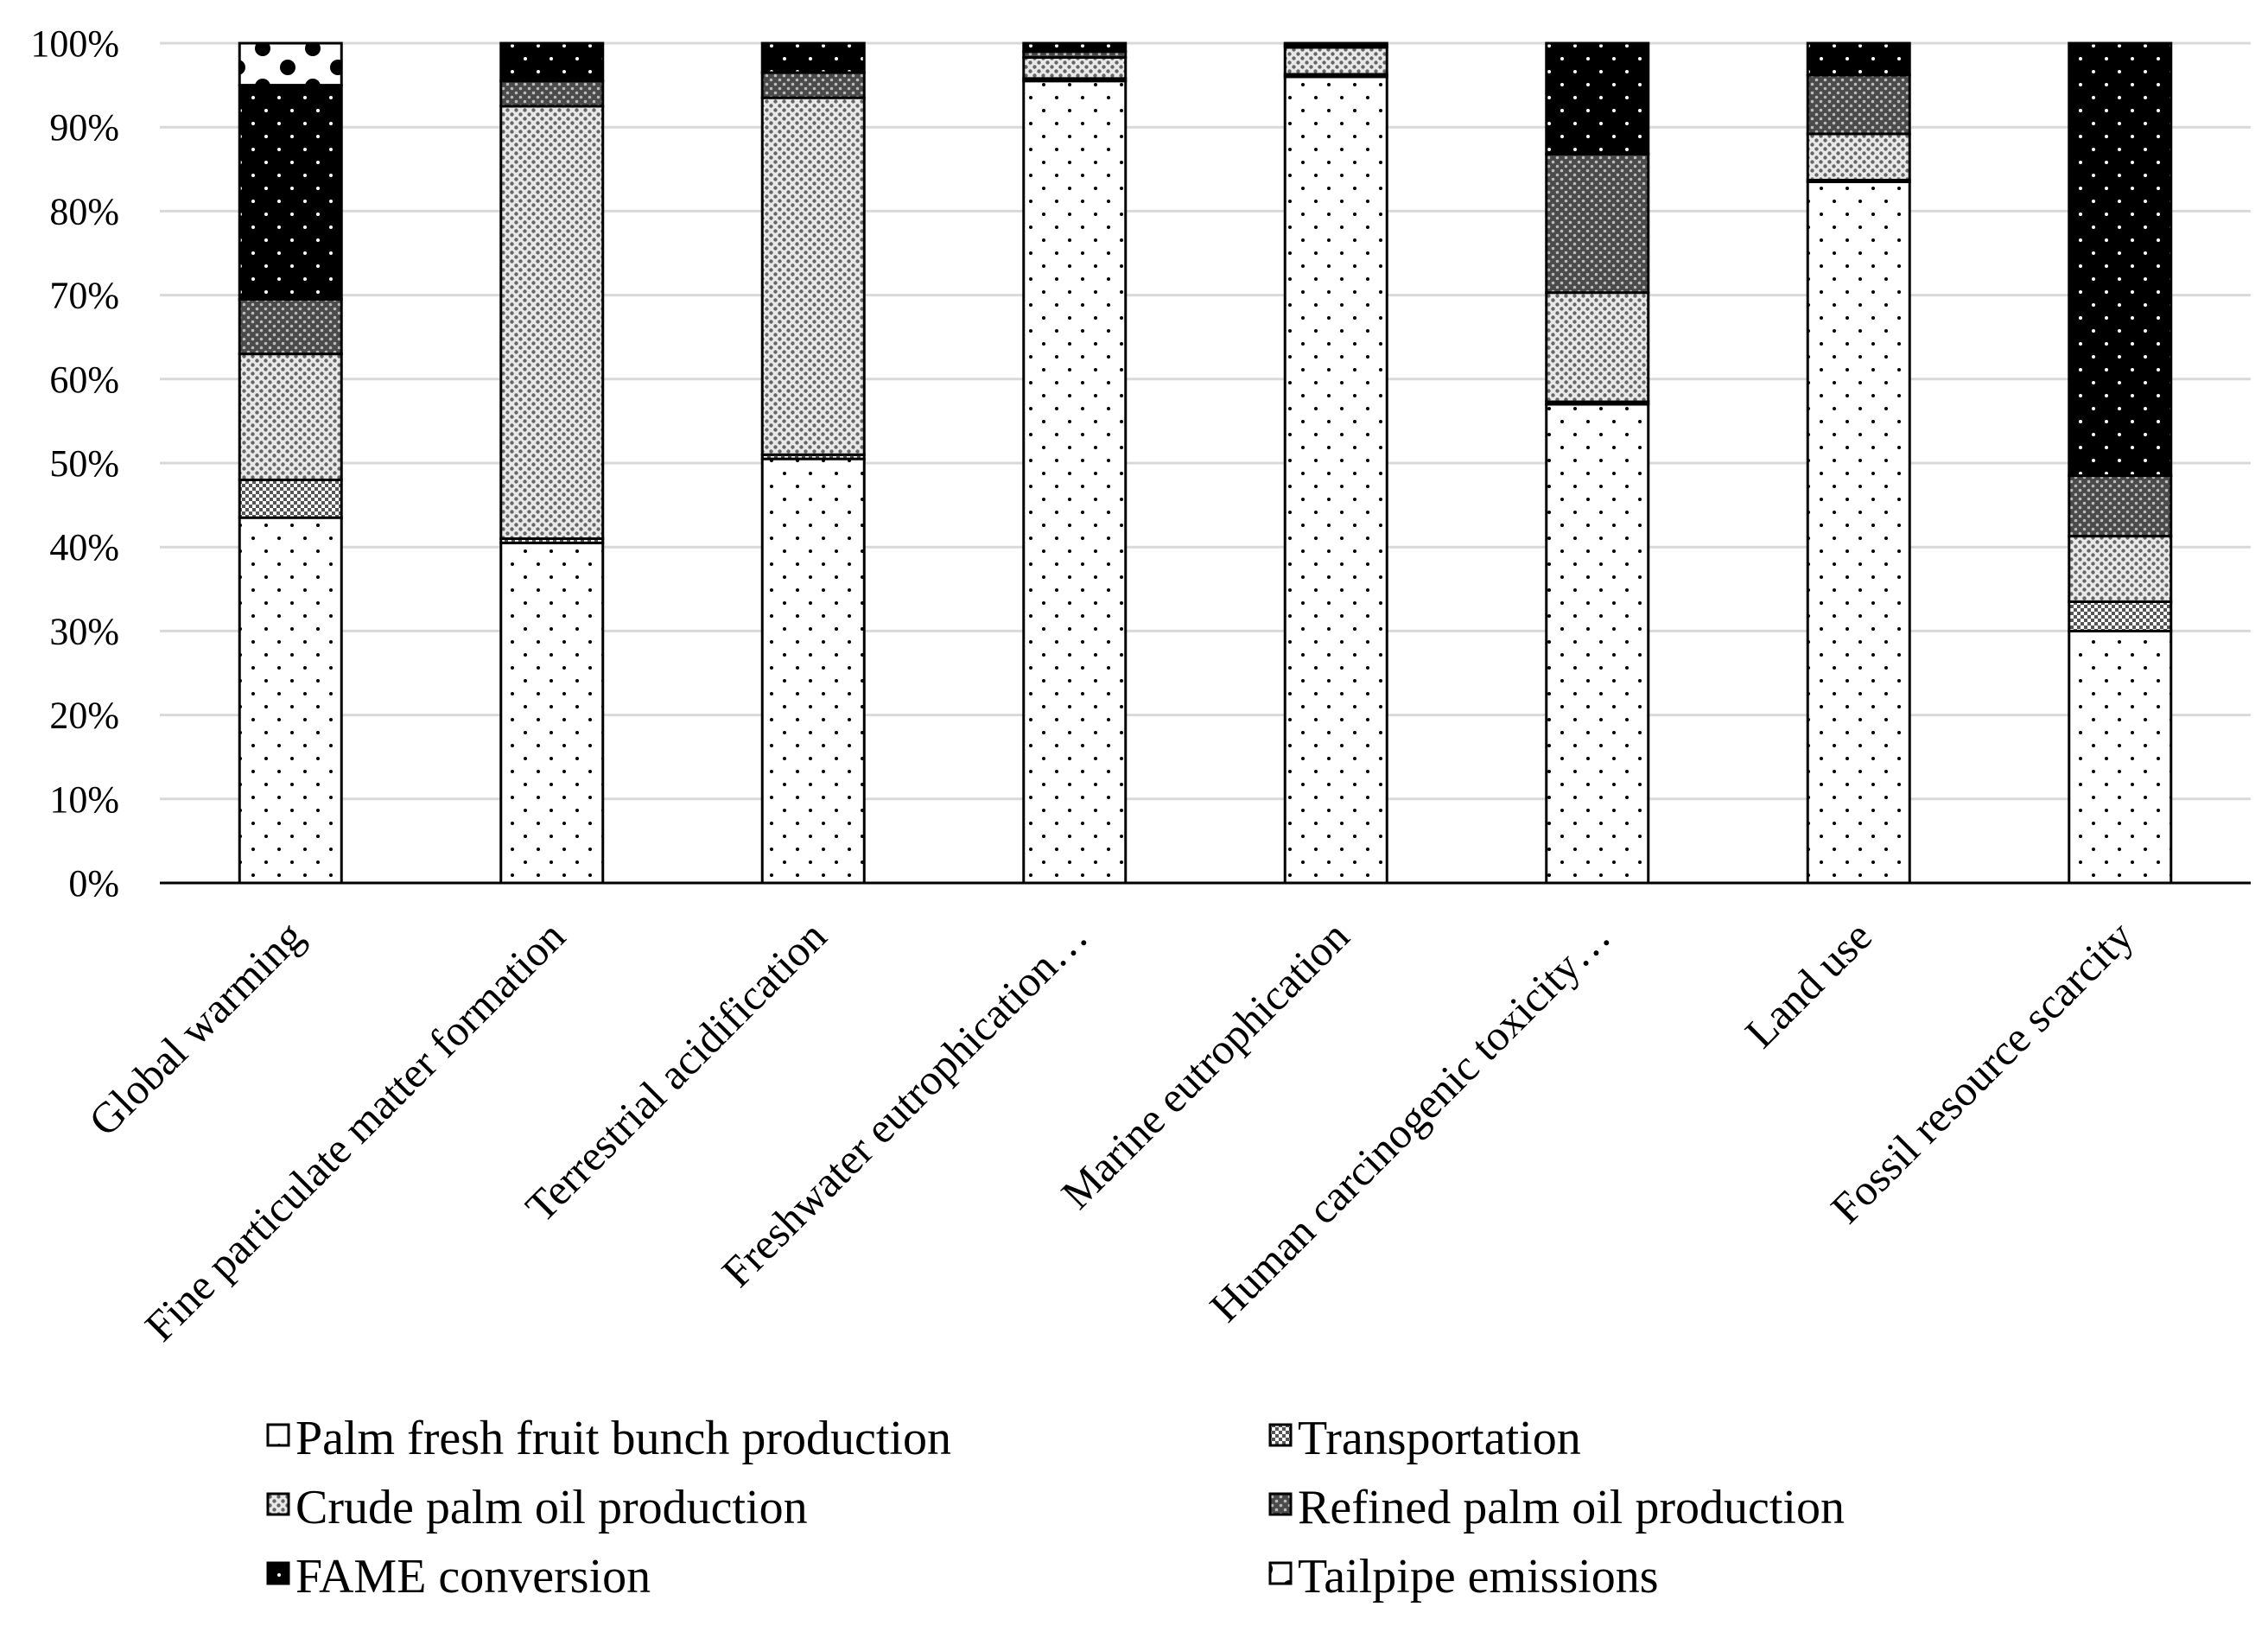  What do you see at coordinates (84, 716) in the screenshot?
I see `y-tick-label: 20%` at bounding box center [84, 716].